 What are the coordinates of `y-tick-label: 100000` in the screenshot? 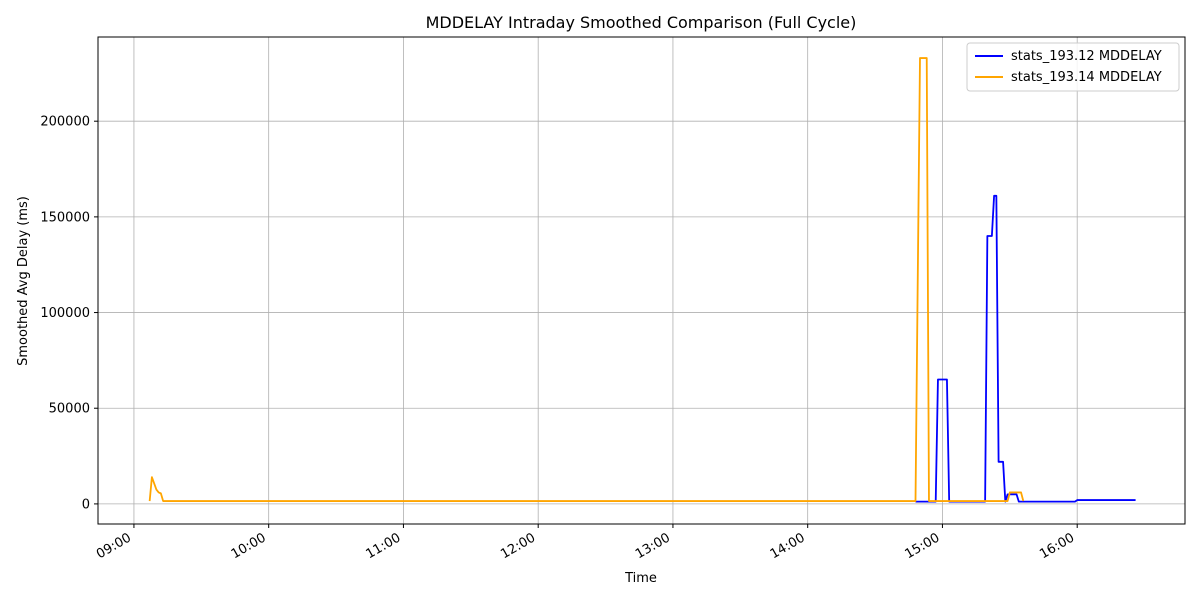 It's located at (65, 313).